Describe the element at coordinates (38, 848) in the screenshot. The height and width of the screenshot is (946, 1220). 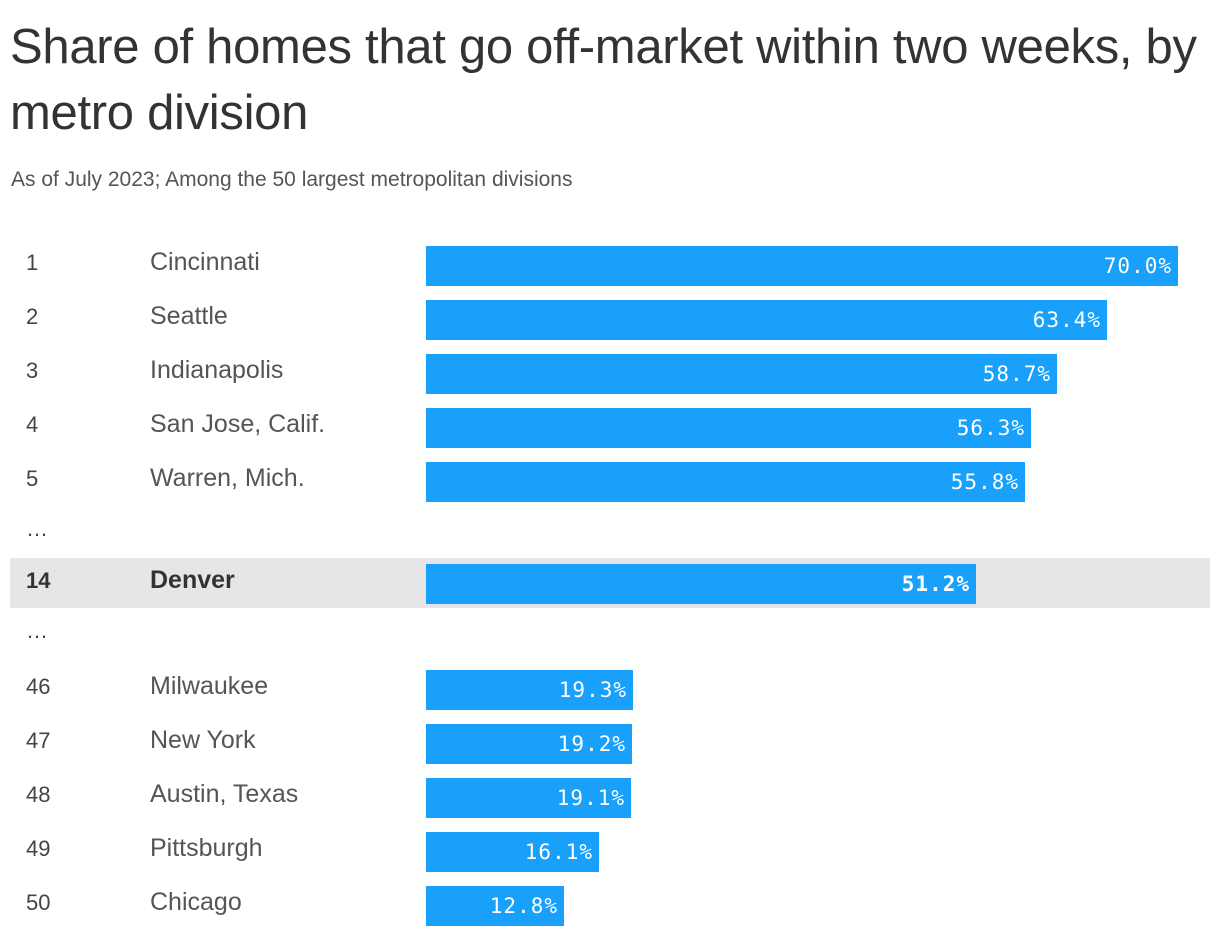
I see `rank-label: 49` at that location.